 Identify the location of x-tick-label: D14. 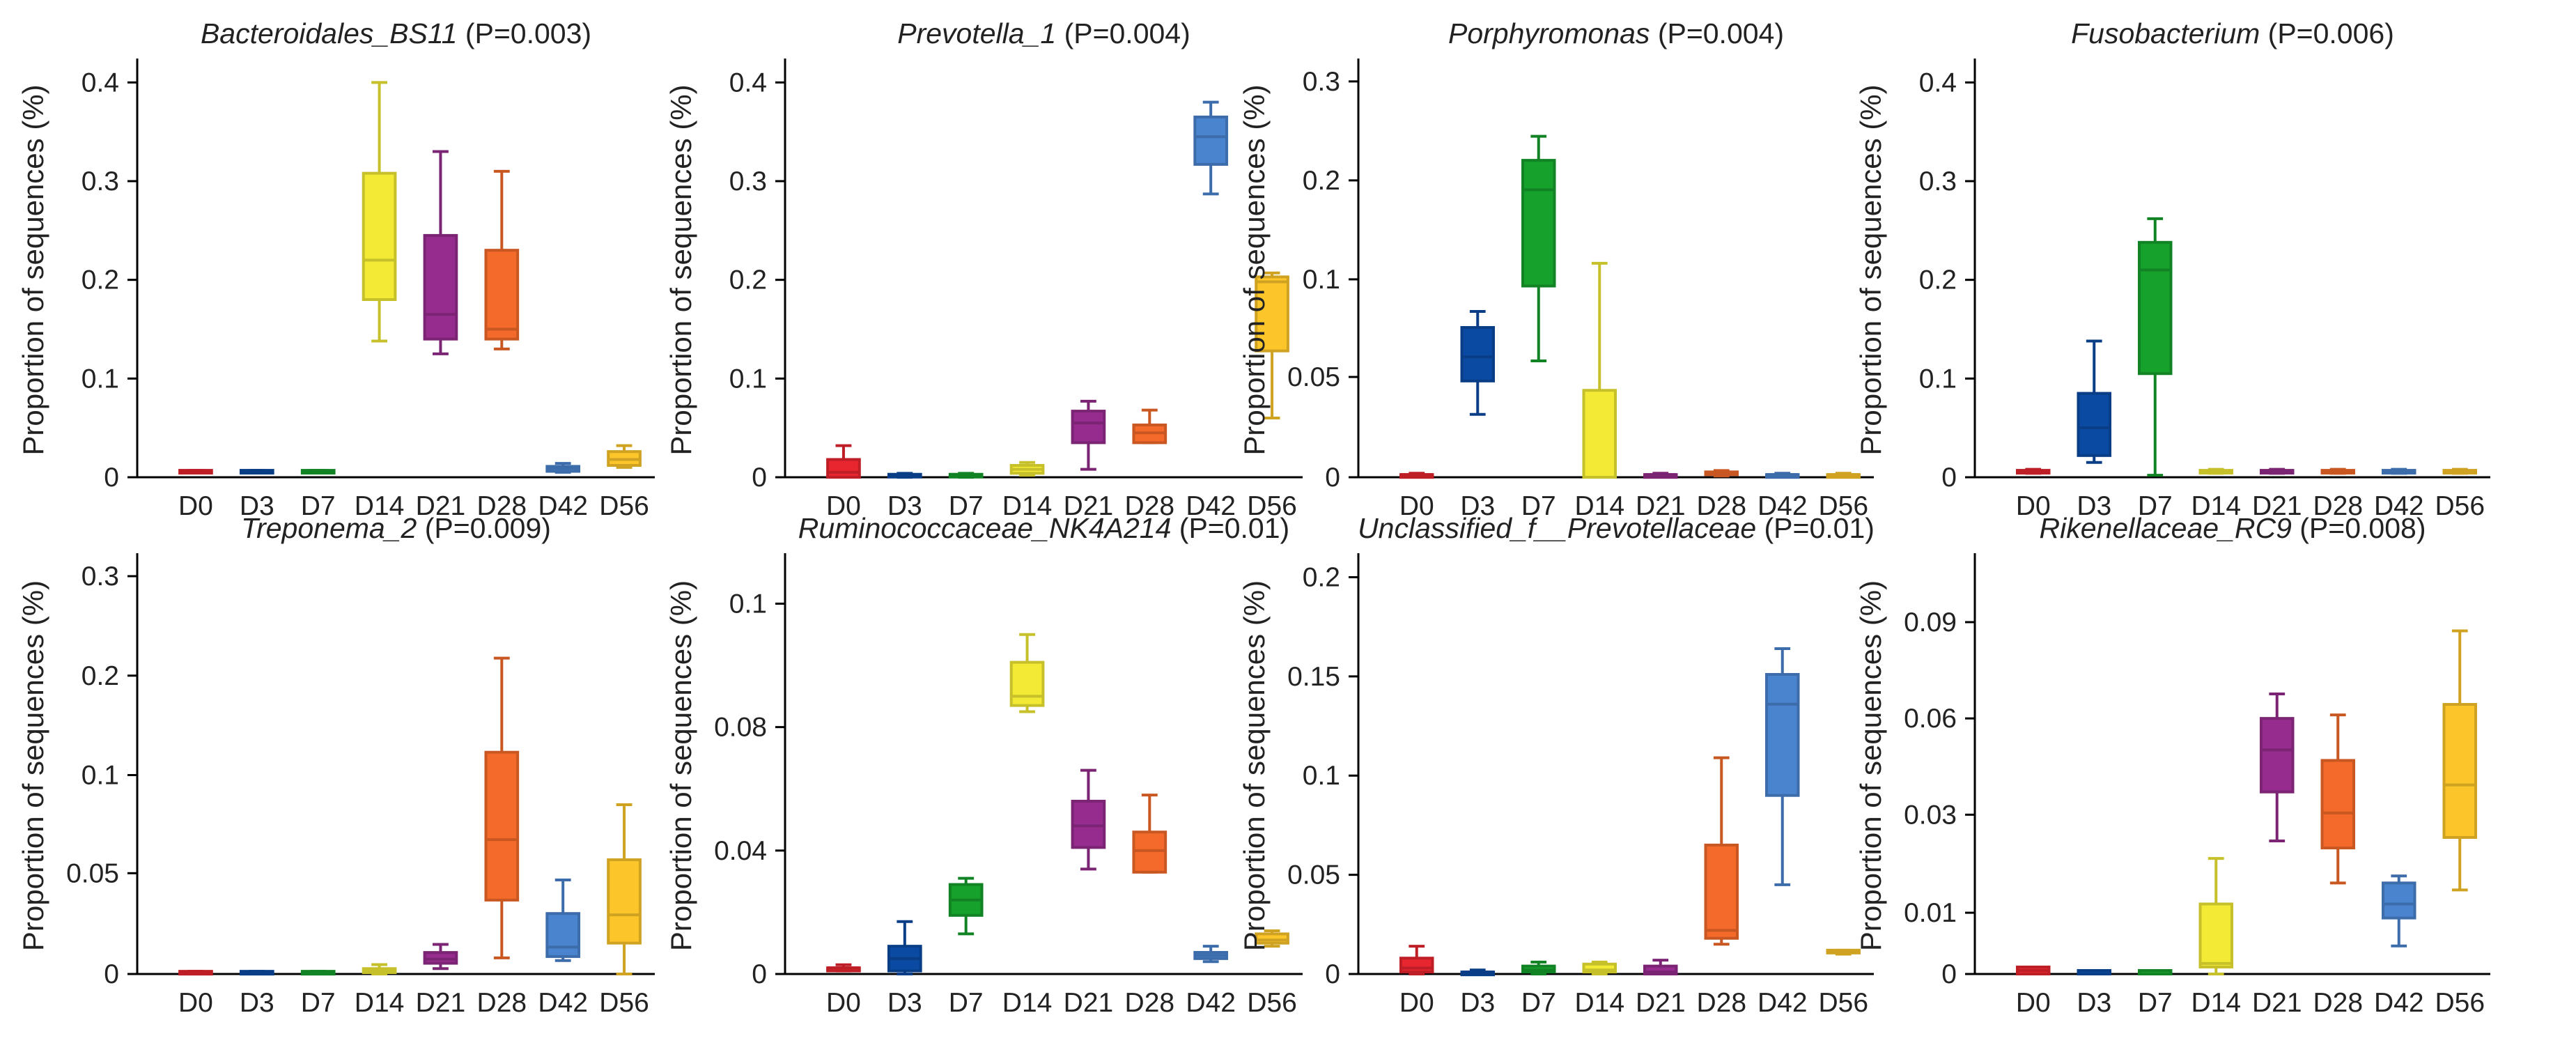
(380, 1003).